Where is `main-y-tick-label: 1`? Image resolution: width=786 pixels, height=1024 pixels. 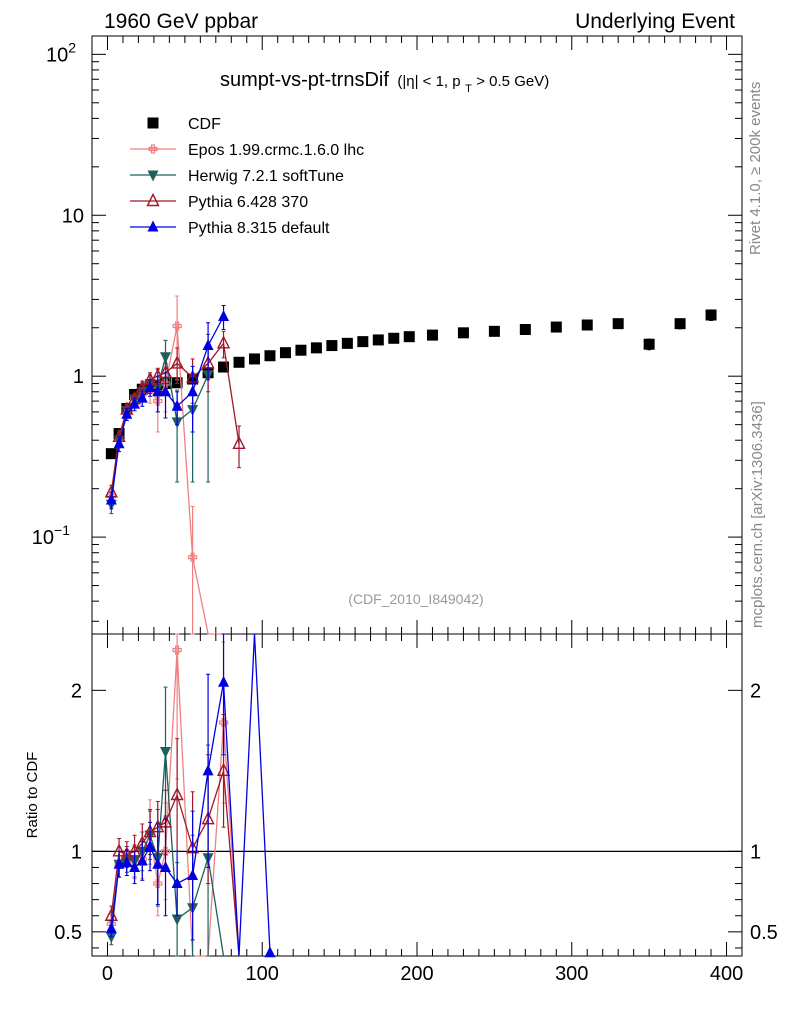
main-y-tick-label: 1 is located at coordinates (78, 377).